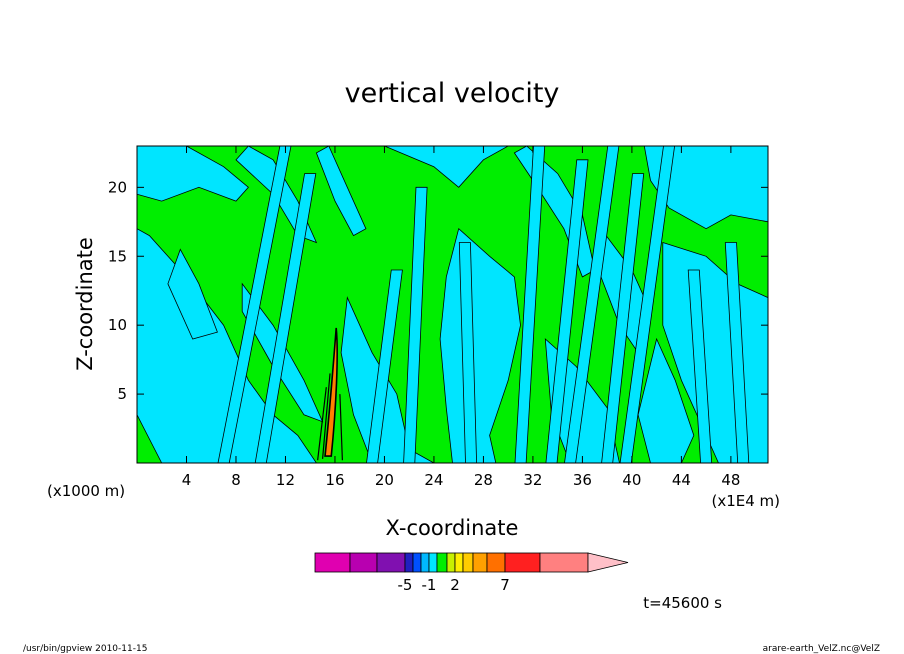 This screenshot has height=654, width=904. Describe the element at coordinates (532, 480) in the screenshot. I see `x-tick-label: 32` at that location.